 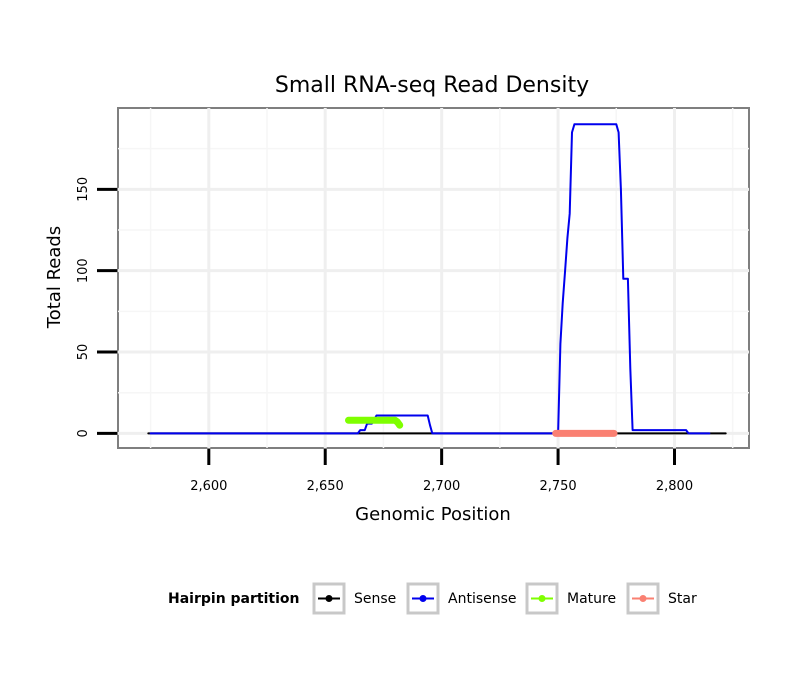 What do you see at coordinates (682, 599) in the screenshot?
I see `legend-label-star: Star` at bounding box center [682, 599].